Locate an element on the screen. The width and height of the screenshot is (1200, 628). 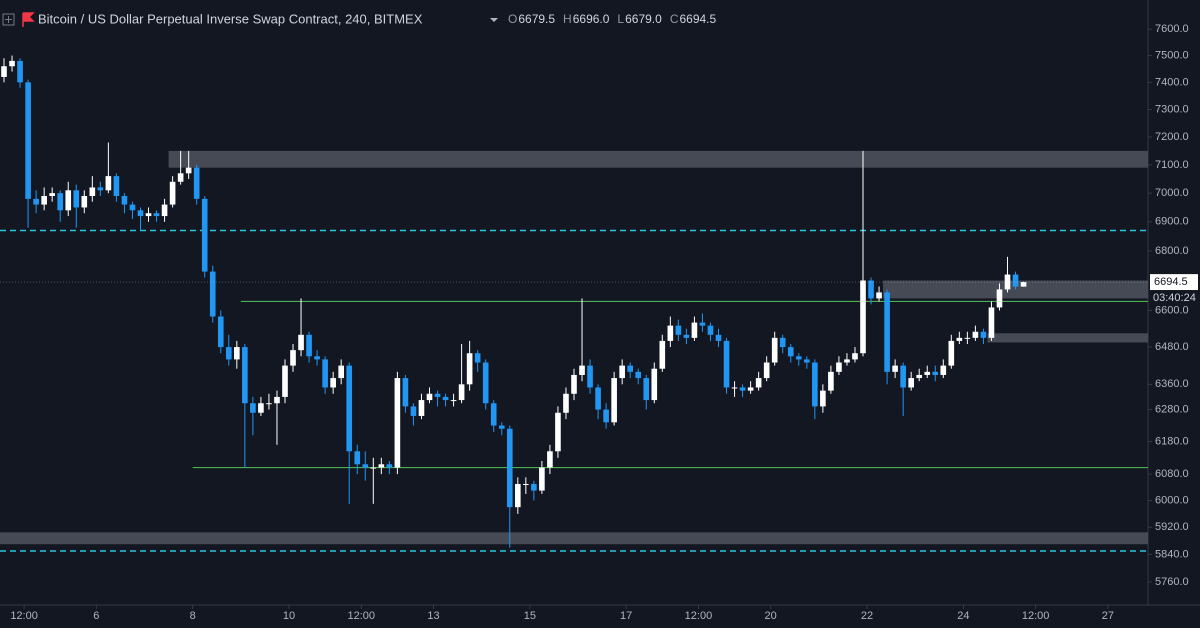
dropdown-arrow is located at coordinates (494, 20).